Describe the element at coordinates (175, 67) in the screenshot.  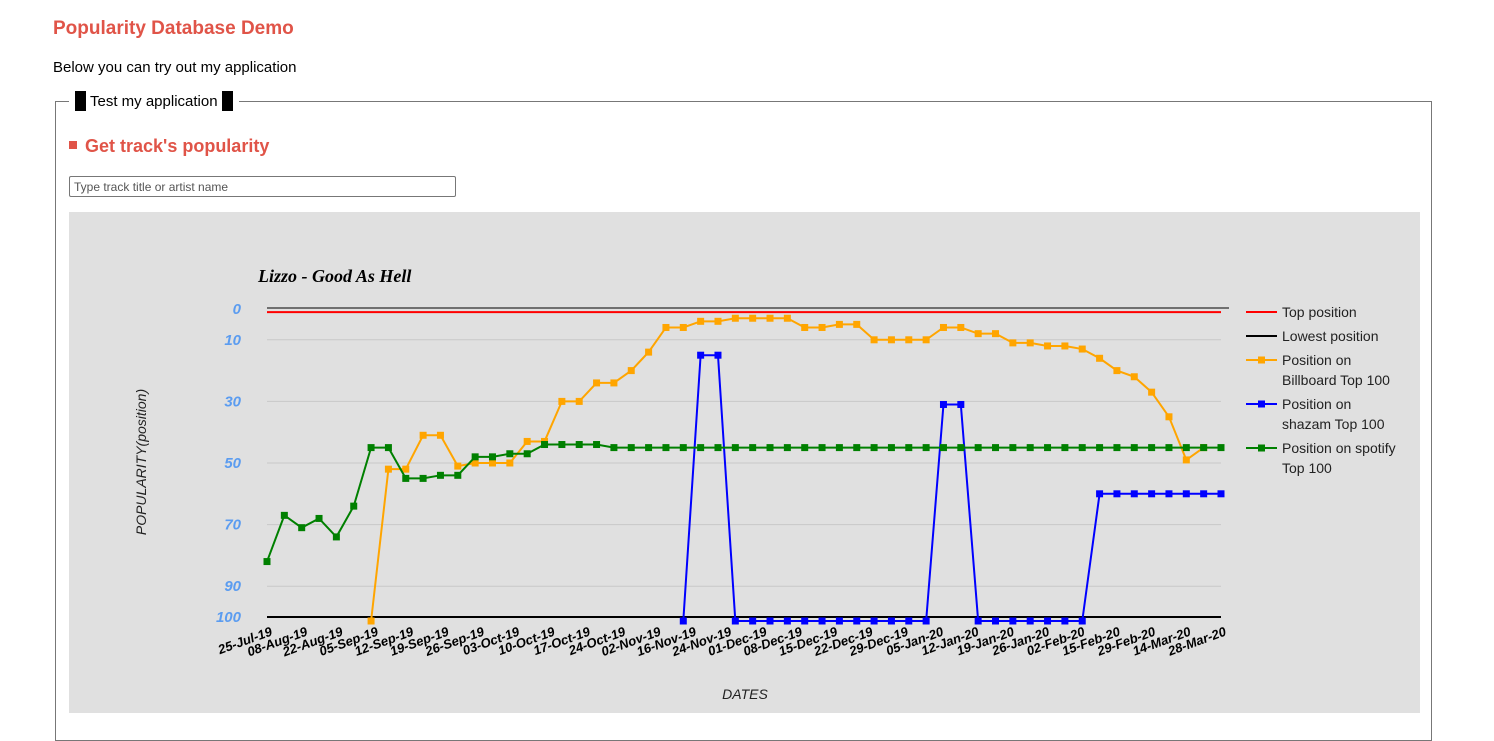
I see `intro-text: Below you can try out my application` at that location.